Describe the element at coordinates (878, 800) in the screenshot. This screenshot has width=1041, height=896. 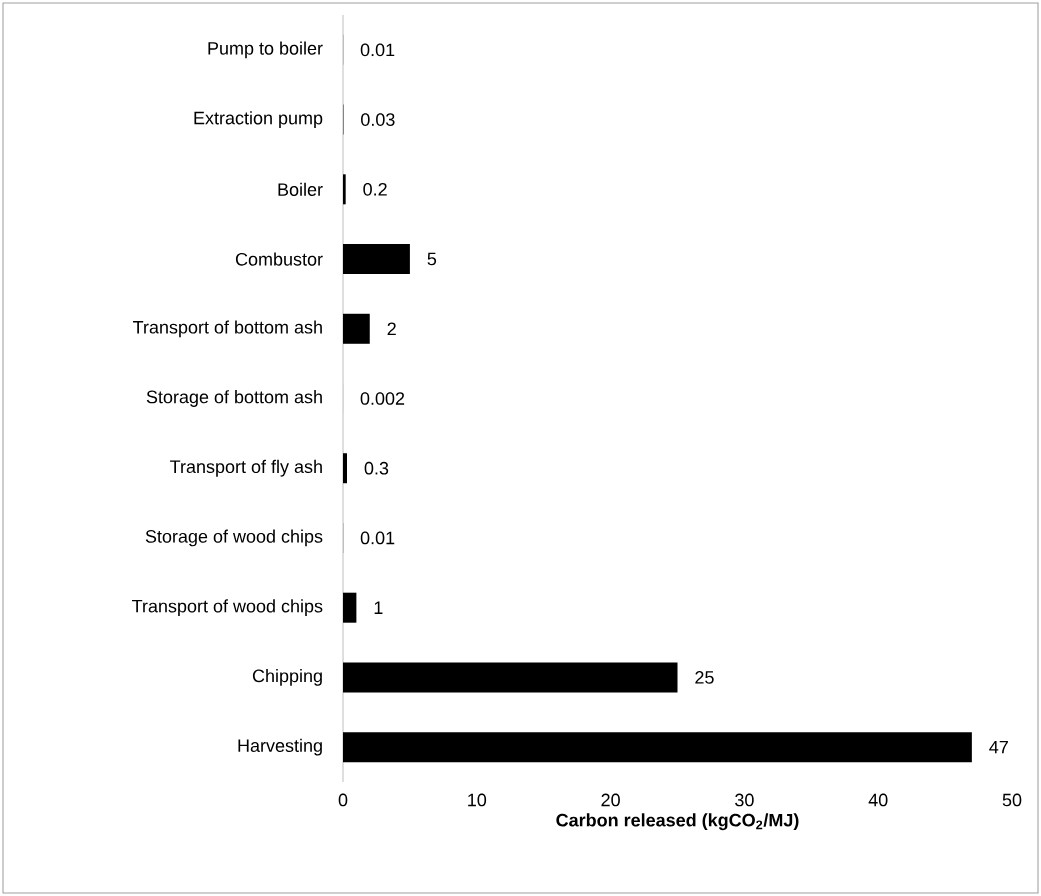
I see `x-tick-label: 40` at that location.